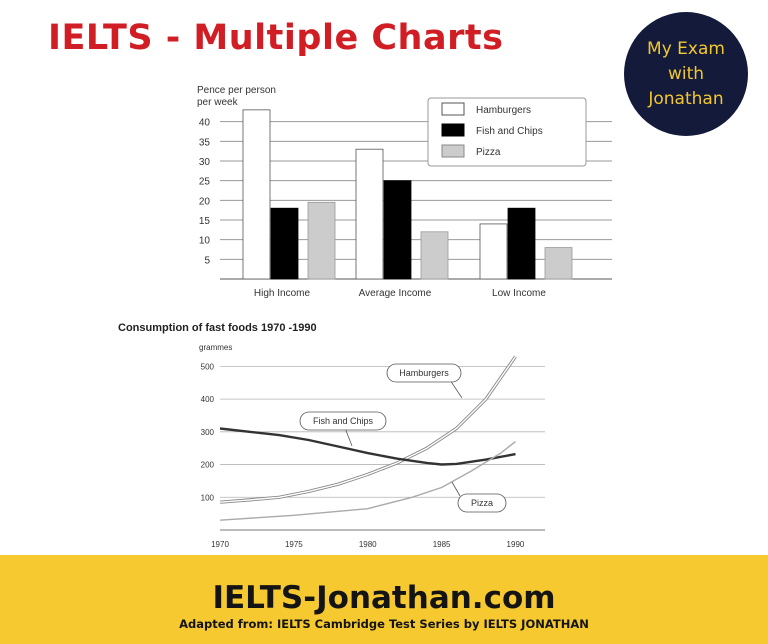 The image size is (768, 644). Describe the element at coordinates (686, 48) in the screenshot. I see `badge-line-1: My Exam` at that location.